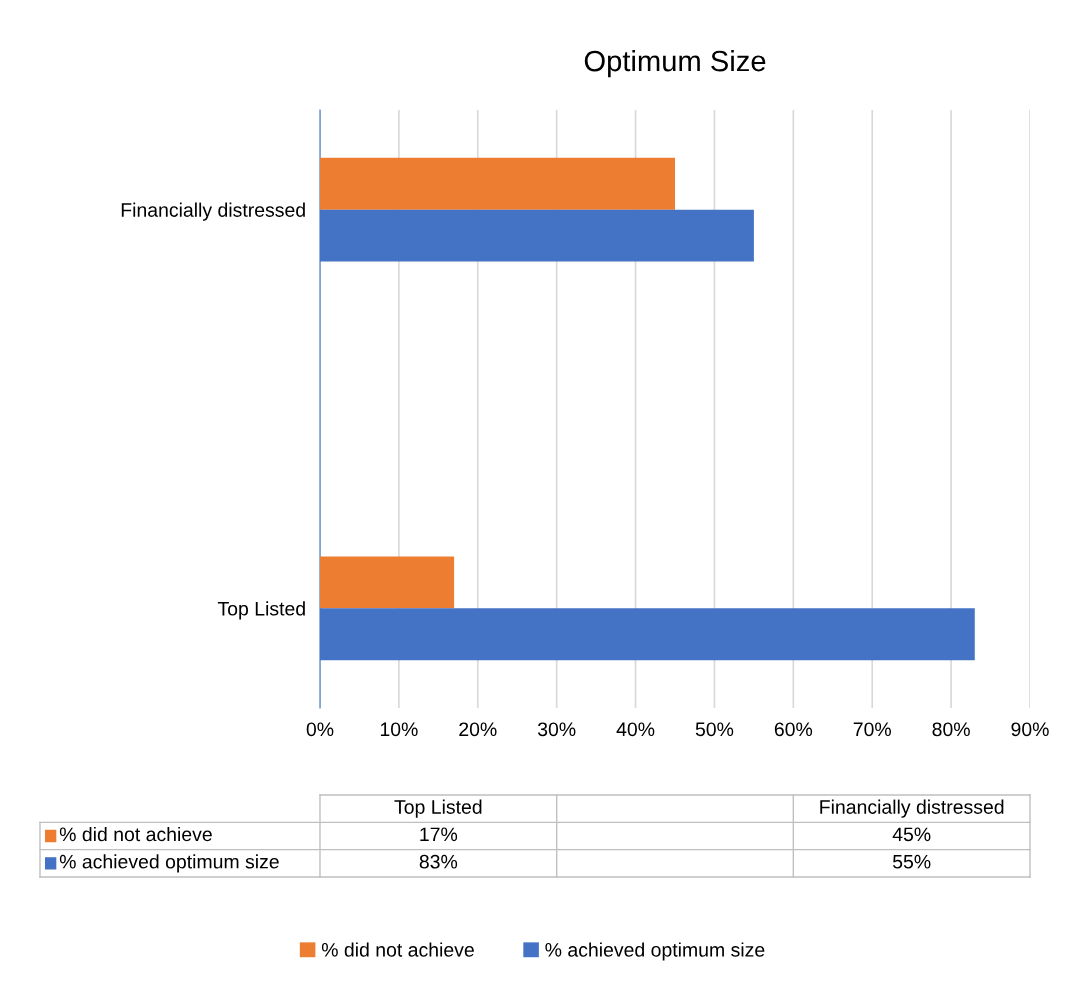  What do you see at coordinates (135, 834) in the screenshot?
I see `legend-label: % did not achieve` at bounding box center [135, 834].